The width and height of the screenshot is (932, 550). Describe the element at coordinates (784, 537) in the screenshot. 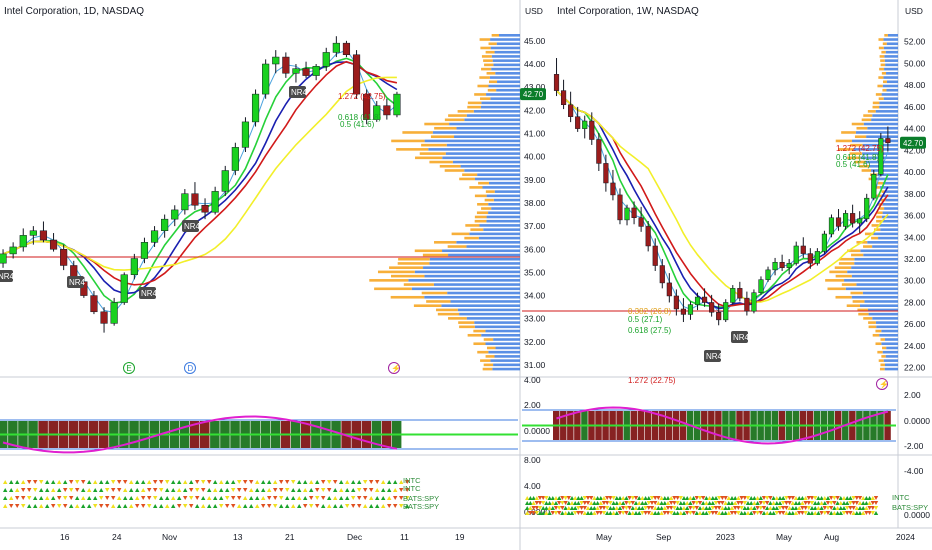

I see `time-tick-label: May` at that location.